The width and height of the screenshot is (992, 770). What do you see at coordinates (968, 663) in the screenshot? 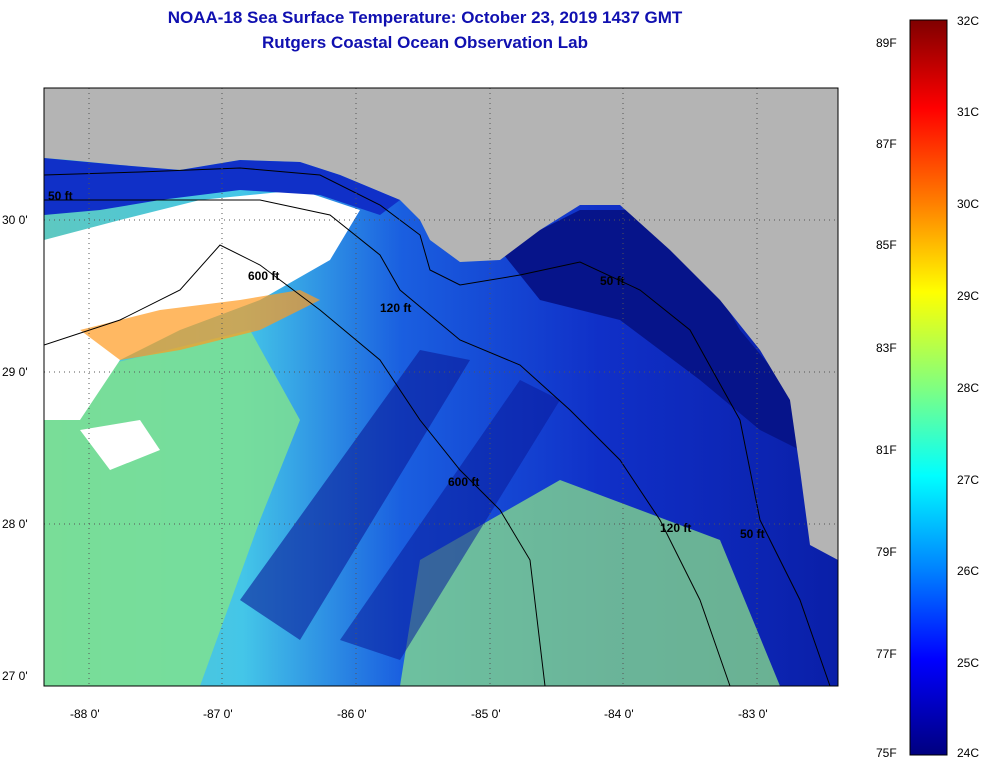
I see `colorbar-c-label: 25C` at bounding box center [968, 663].